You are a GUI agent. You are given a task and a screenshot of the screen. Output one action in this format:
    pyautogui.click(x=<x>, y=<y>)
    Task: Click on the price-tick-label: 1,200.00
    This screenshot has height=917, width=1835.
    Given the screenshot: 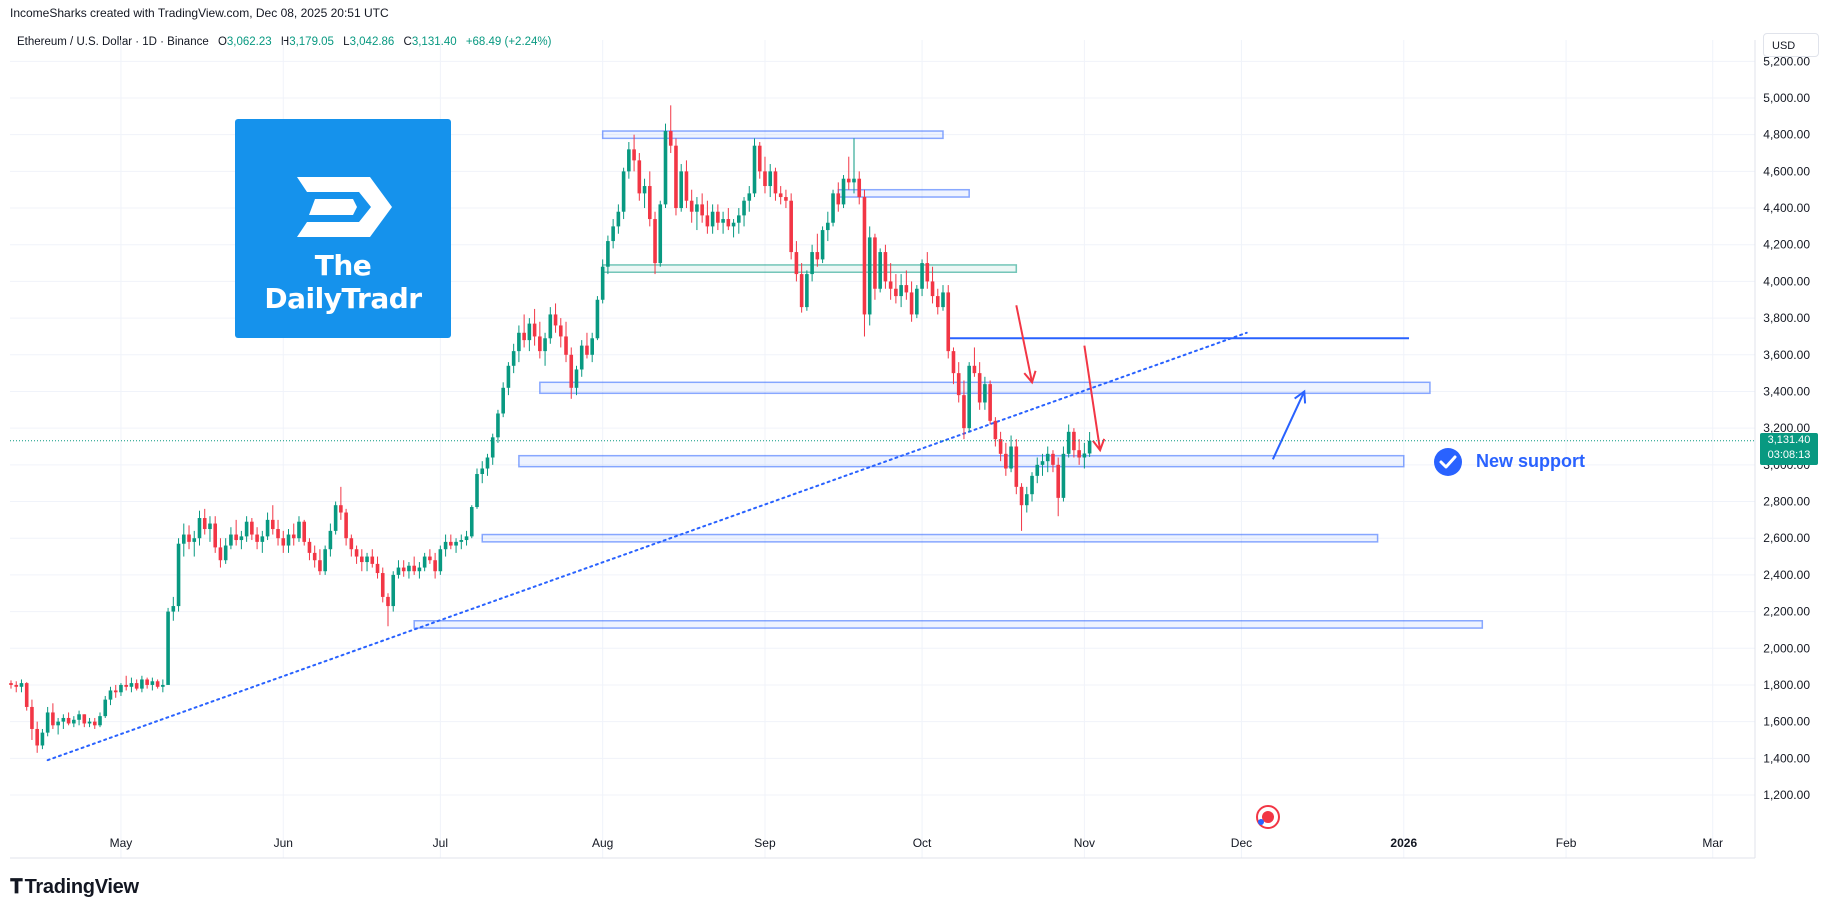 What is the action you would take?
    pyautogui.click(x=1786, y=795)
    